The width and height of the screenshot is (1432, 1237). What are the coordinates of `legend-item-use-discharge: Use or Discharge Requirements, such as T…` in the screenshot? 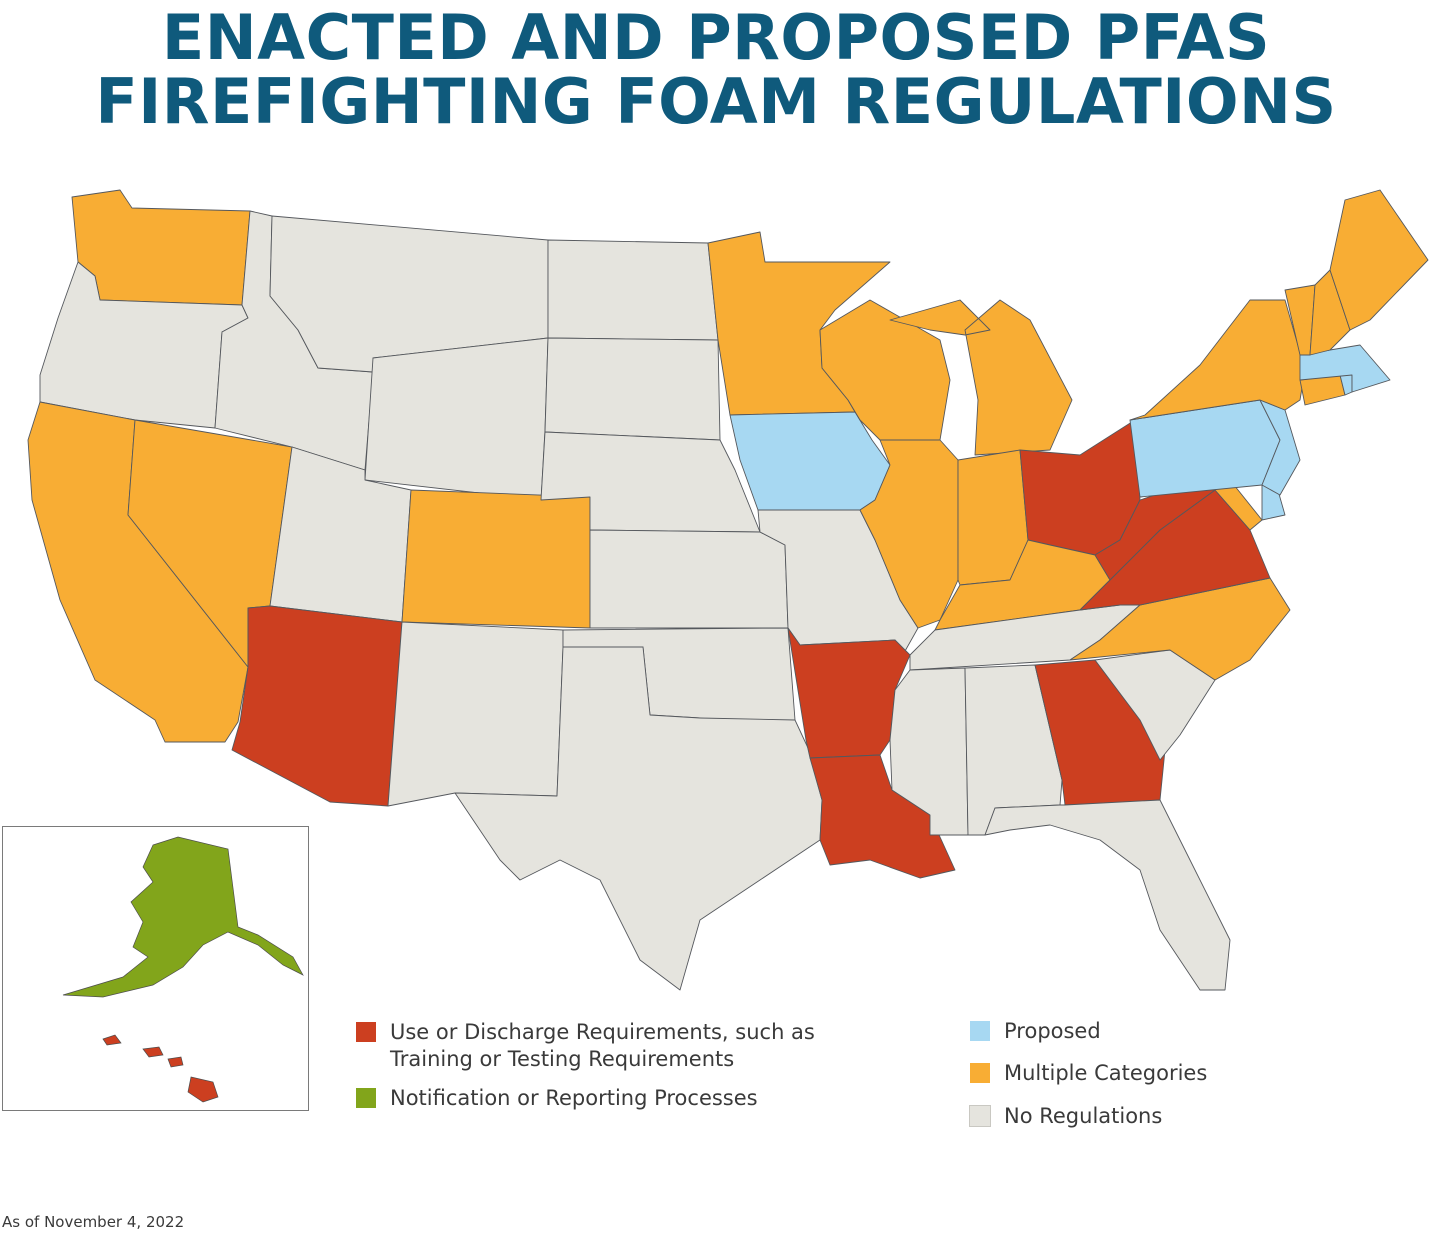 It's located at (585, 1046).